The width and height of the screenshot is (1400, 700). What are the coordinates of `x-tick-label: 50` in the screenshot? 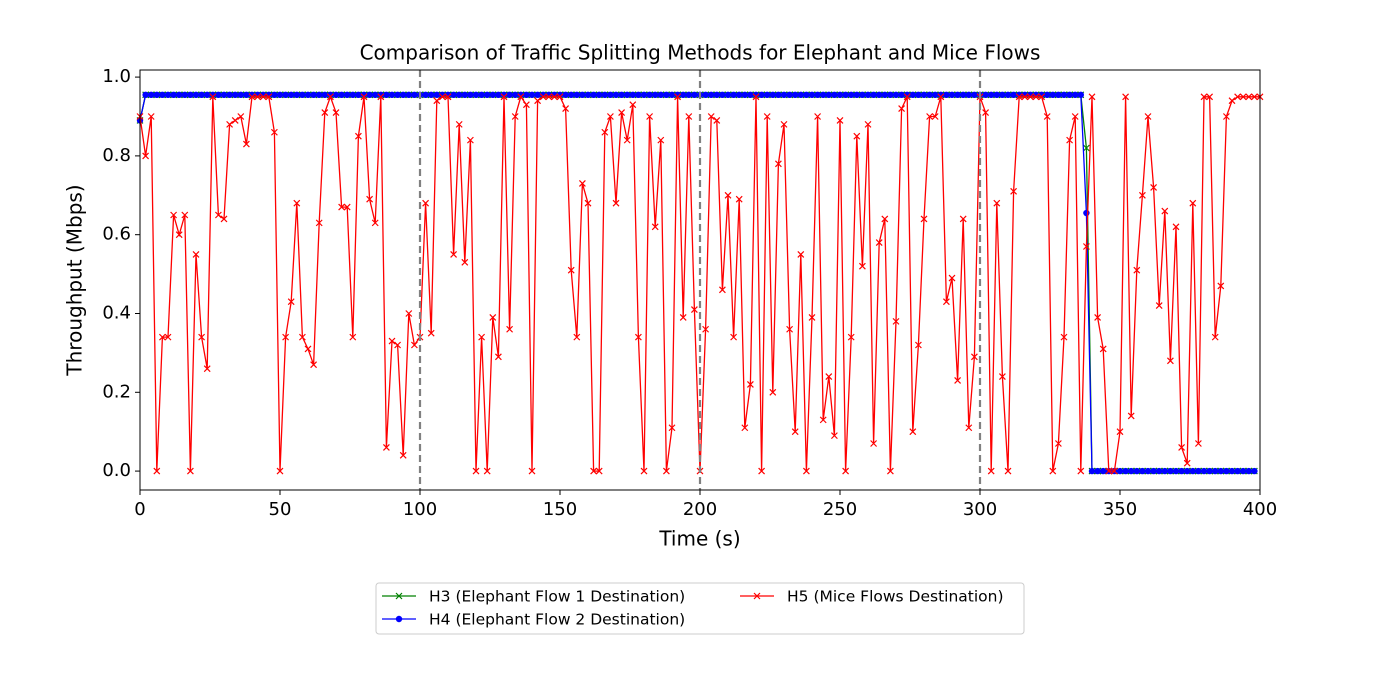 It's located at (280, 509).